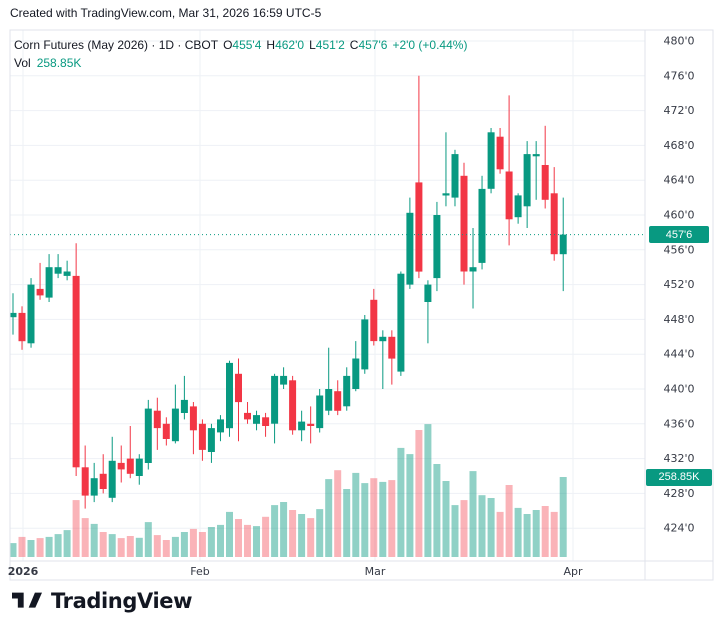  Describe the element at coordinates (678, 284) in the screenshot. I see `price-axis-label: 452'0` at that location.